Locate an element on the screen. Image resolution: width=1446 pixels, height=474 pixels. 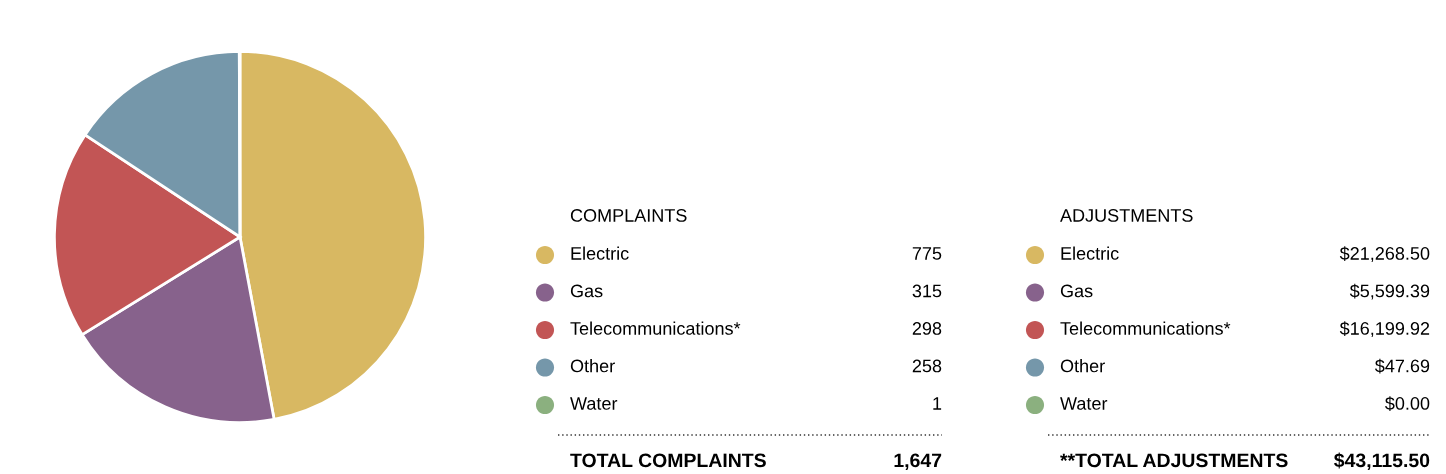
data-label: 298 is located at coordinates (927, 328).